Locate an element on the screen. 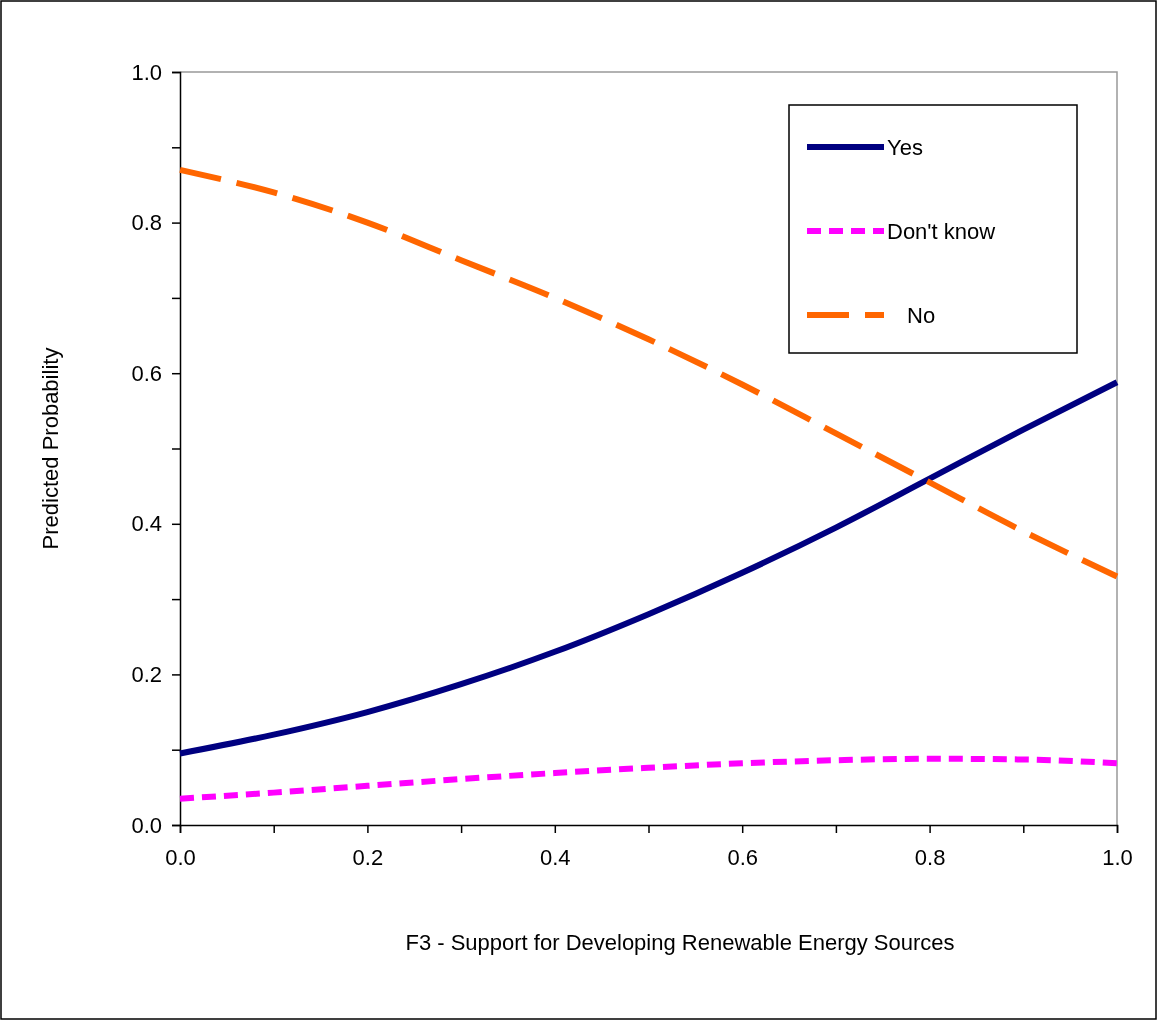  x-tick-label: 0.4 is located at coordinates (555, 857).